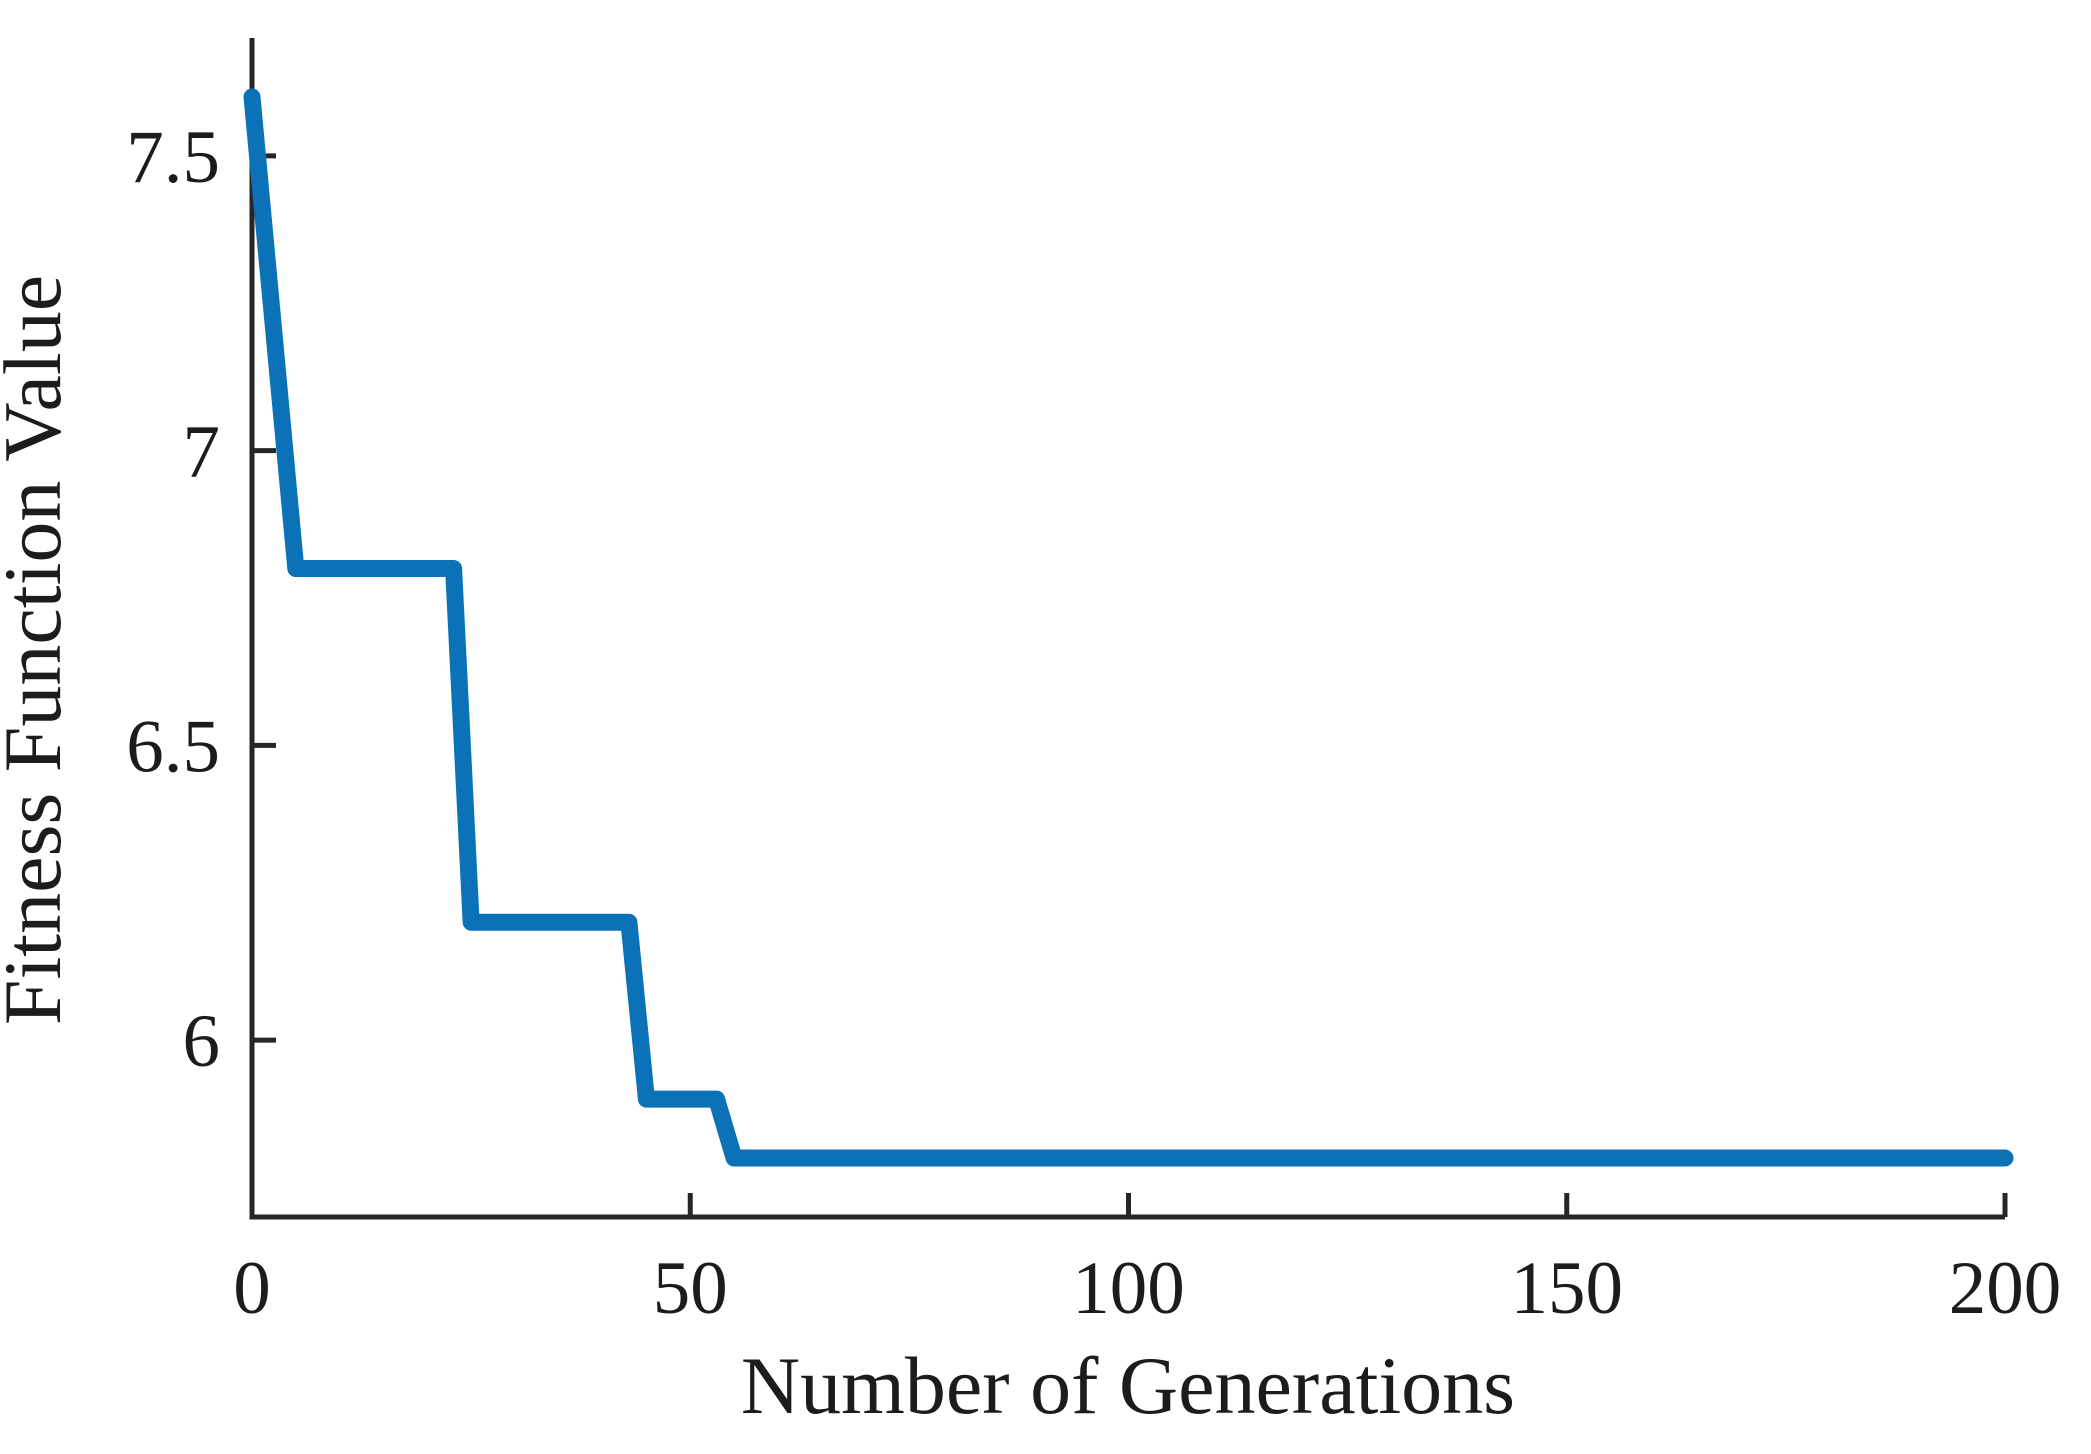  What do you see at coordinates (1567, 1288) in the screenshot?
I see `x-tick-label: 150` at bounding box center [1567, 1288].